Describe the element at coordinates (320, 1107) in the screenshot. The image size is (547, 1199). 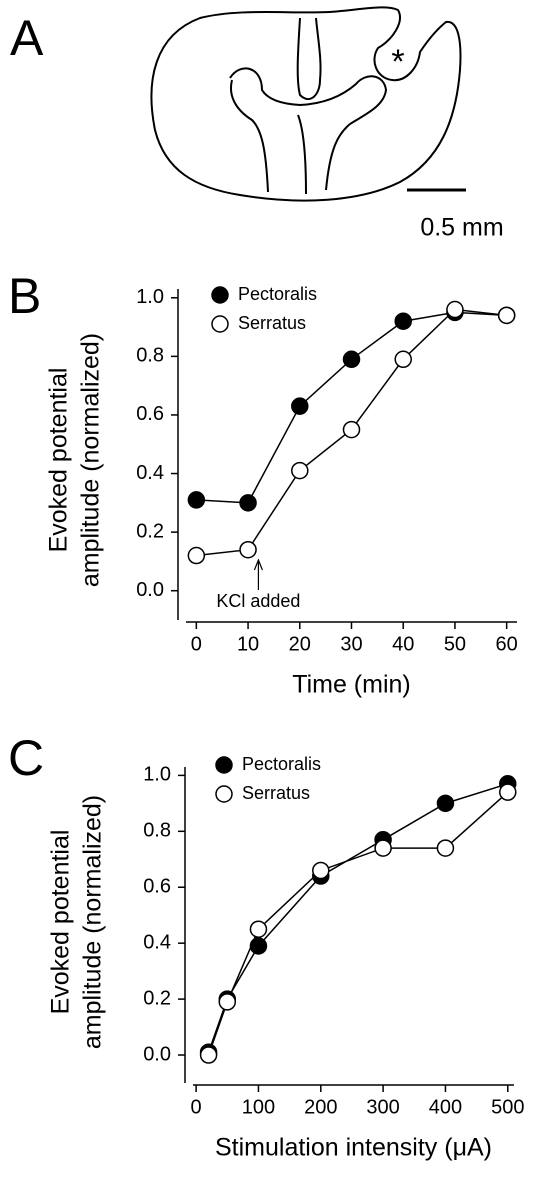
I see `x-tick-label: 200` at that location.